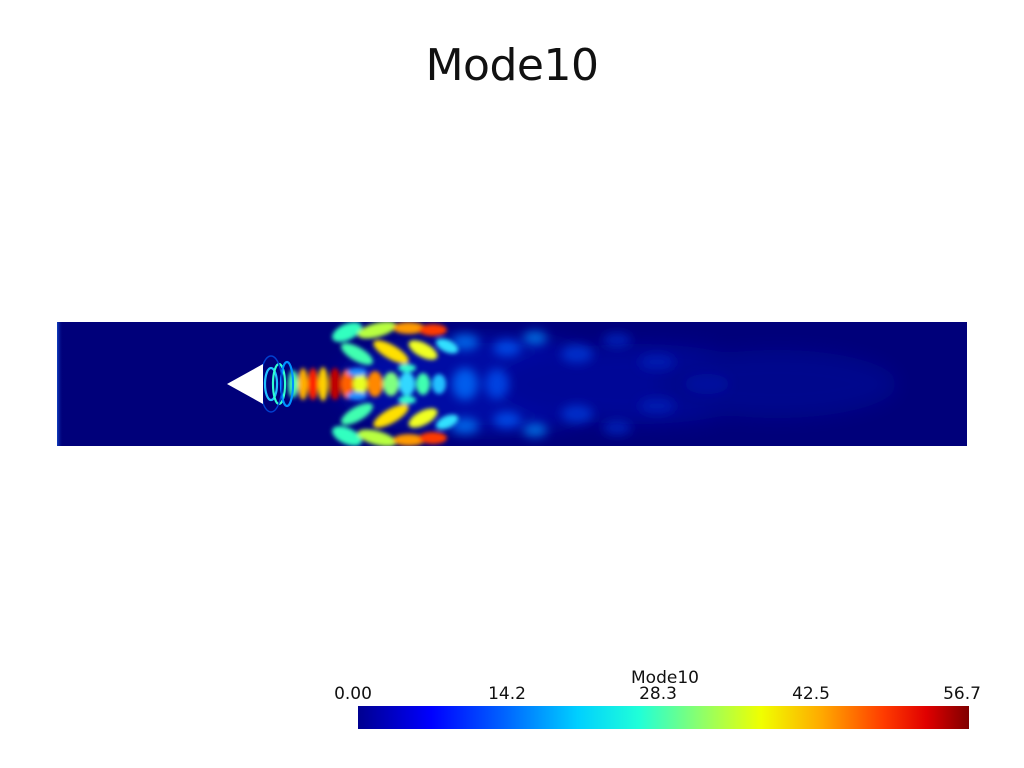  Describe the element at coordinates (665, 678) in the screenshot. I see `colorbar-title: Mode10` at that location.